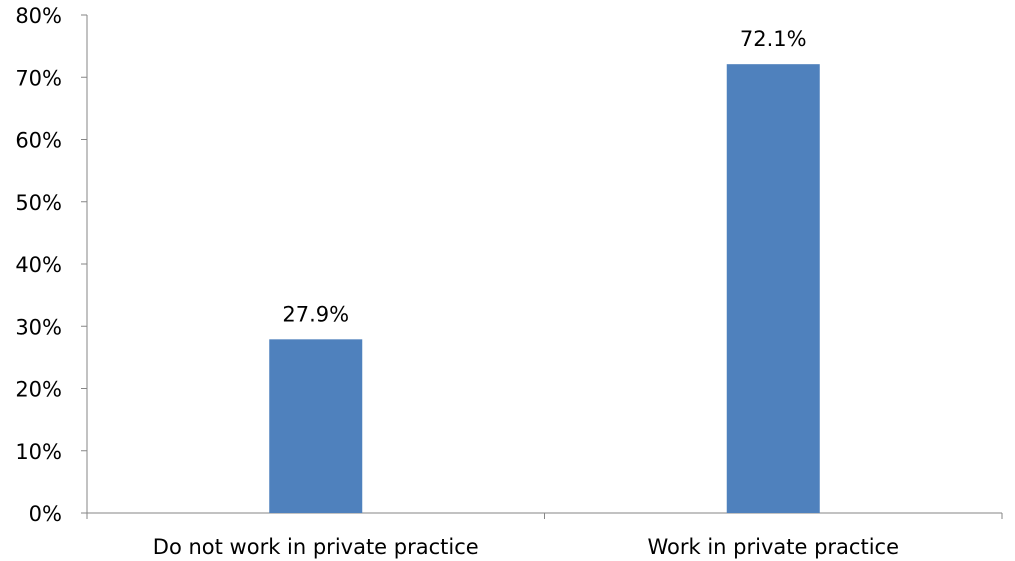 This screenshot has height=561, width=1015. What do you see at coordinates (38, 78) in the screenshot?
I see `y-tick-label: 70%` at bounding box center [38, 78].